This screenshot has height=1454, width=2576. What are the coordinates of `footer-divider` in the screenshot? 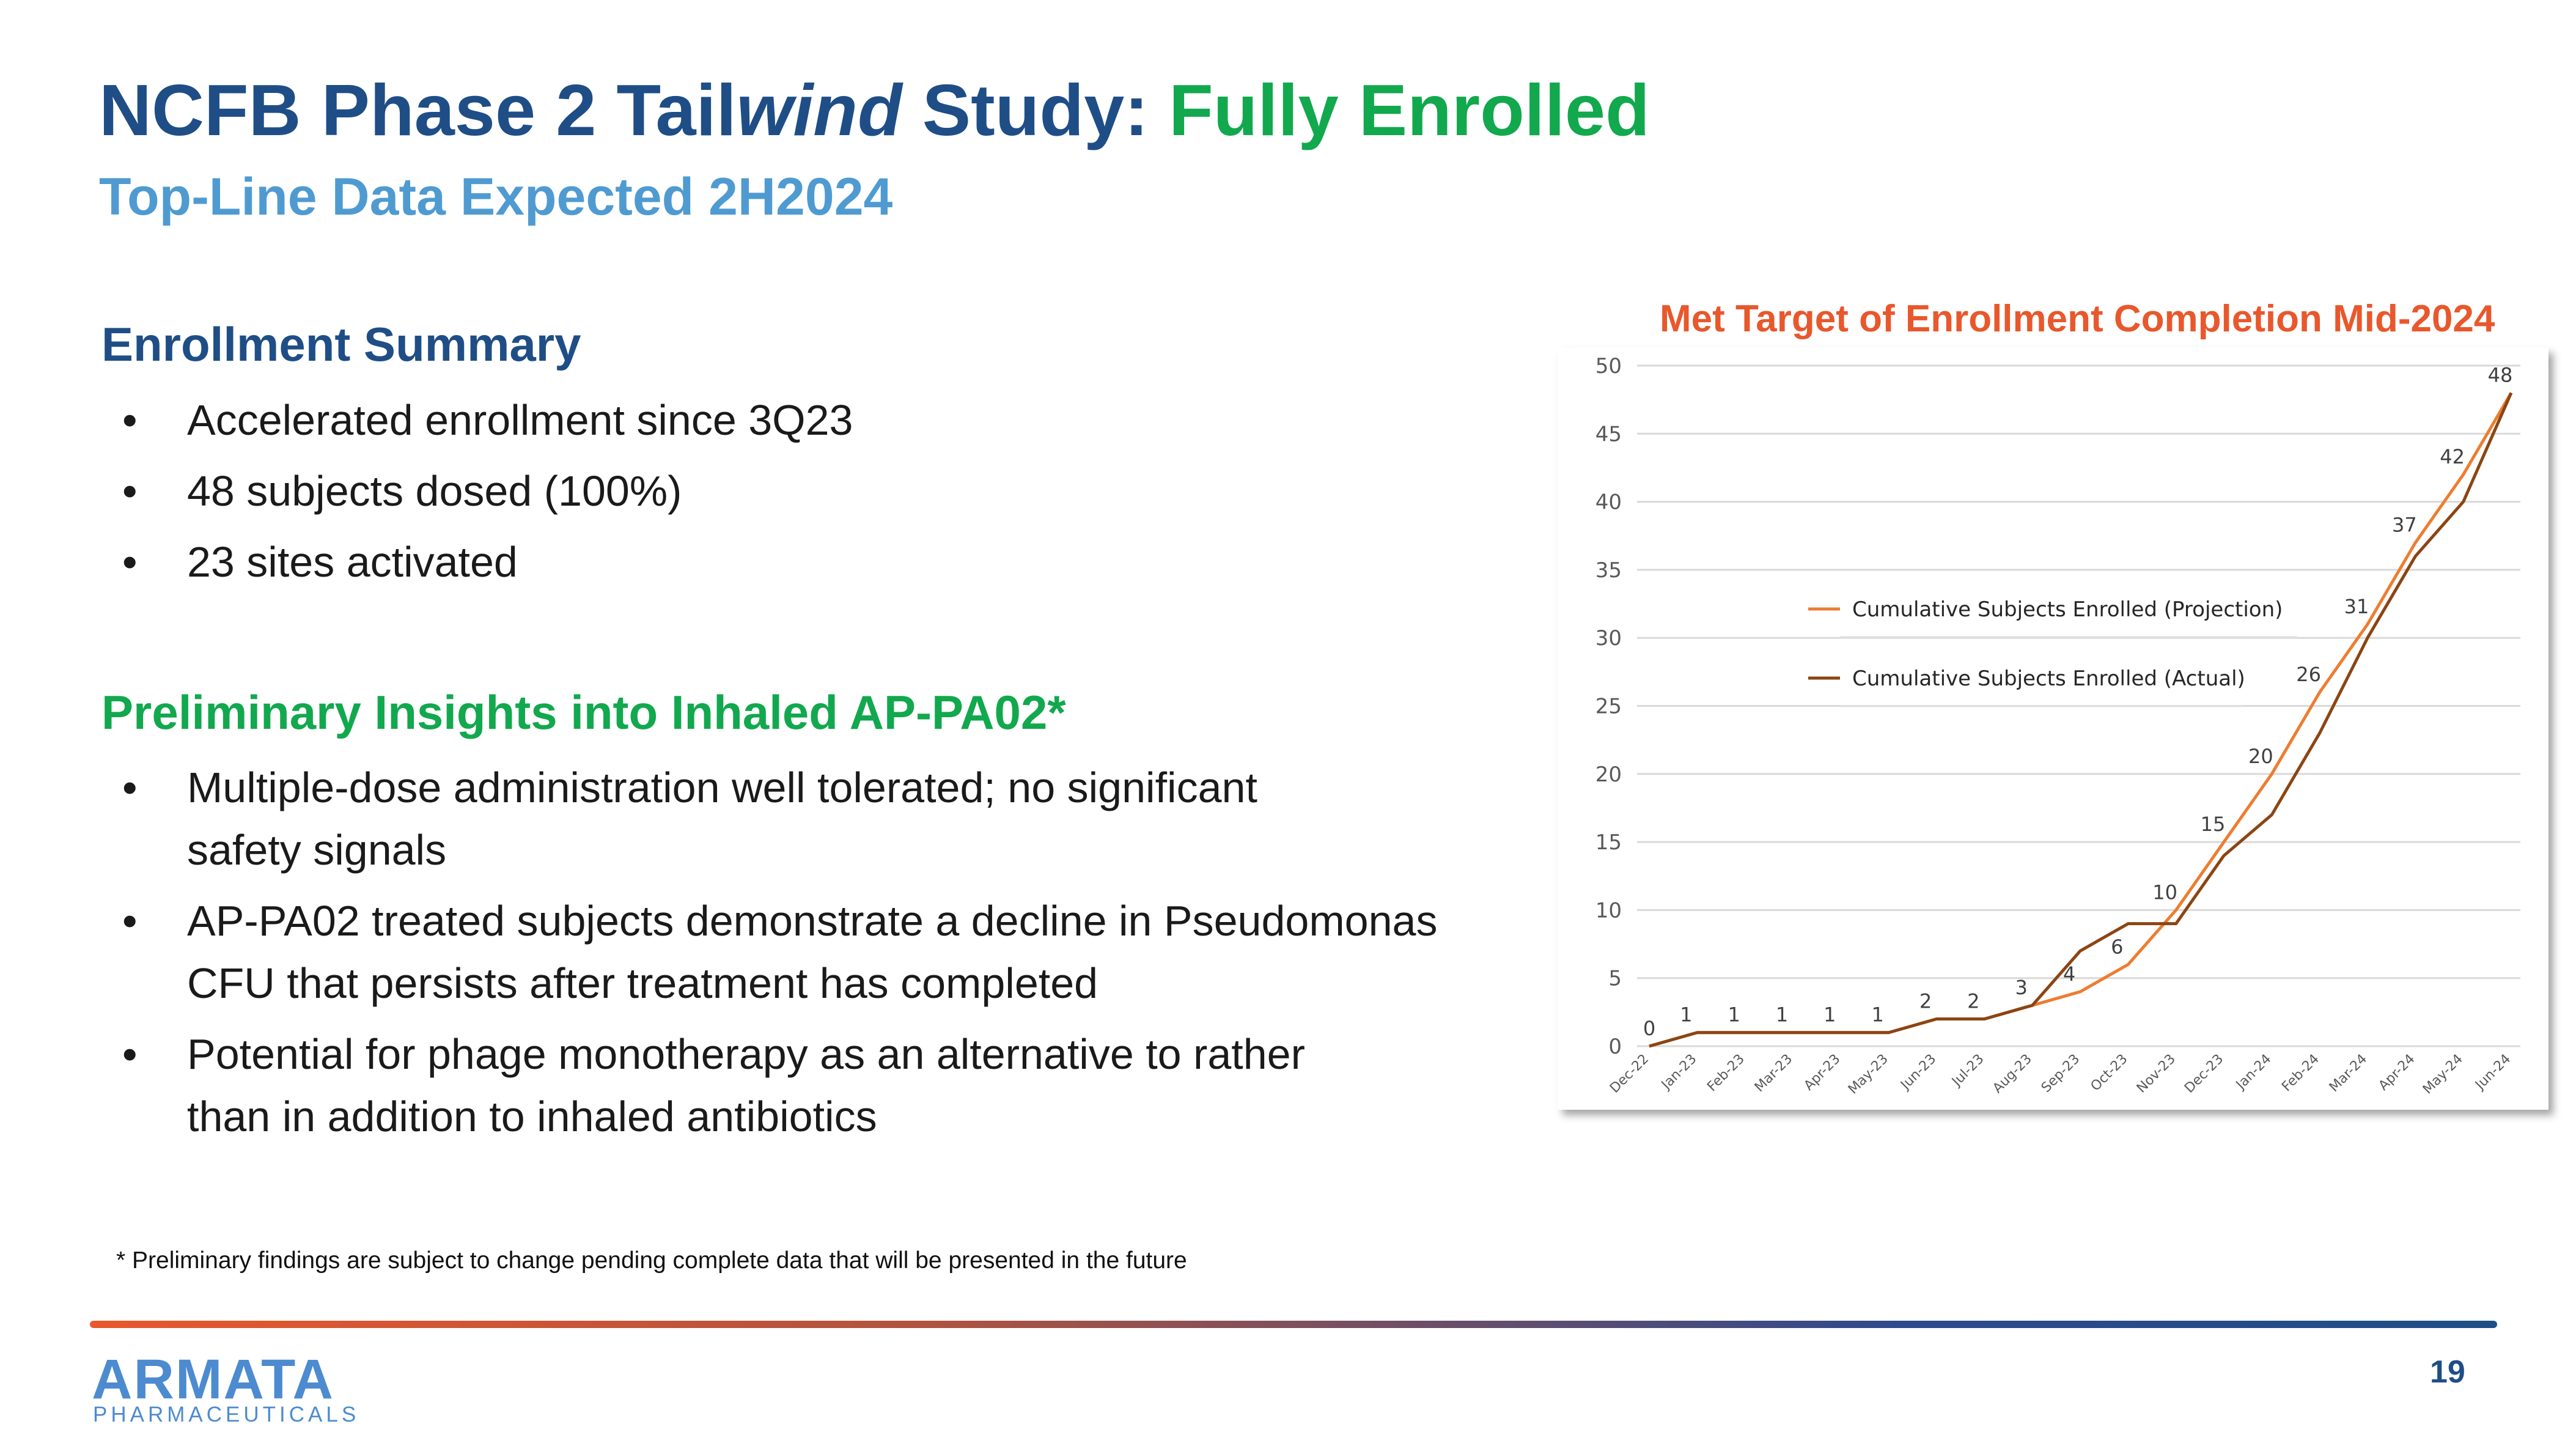 It's located at (1293, 1324).